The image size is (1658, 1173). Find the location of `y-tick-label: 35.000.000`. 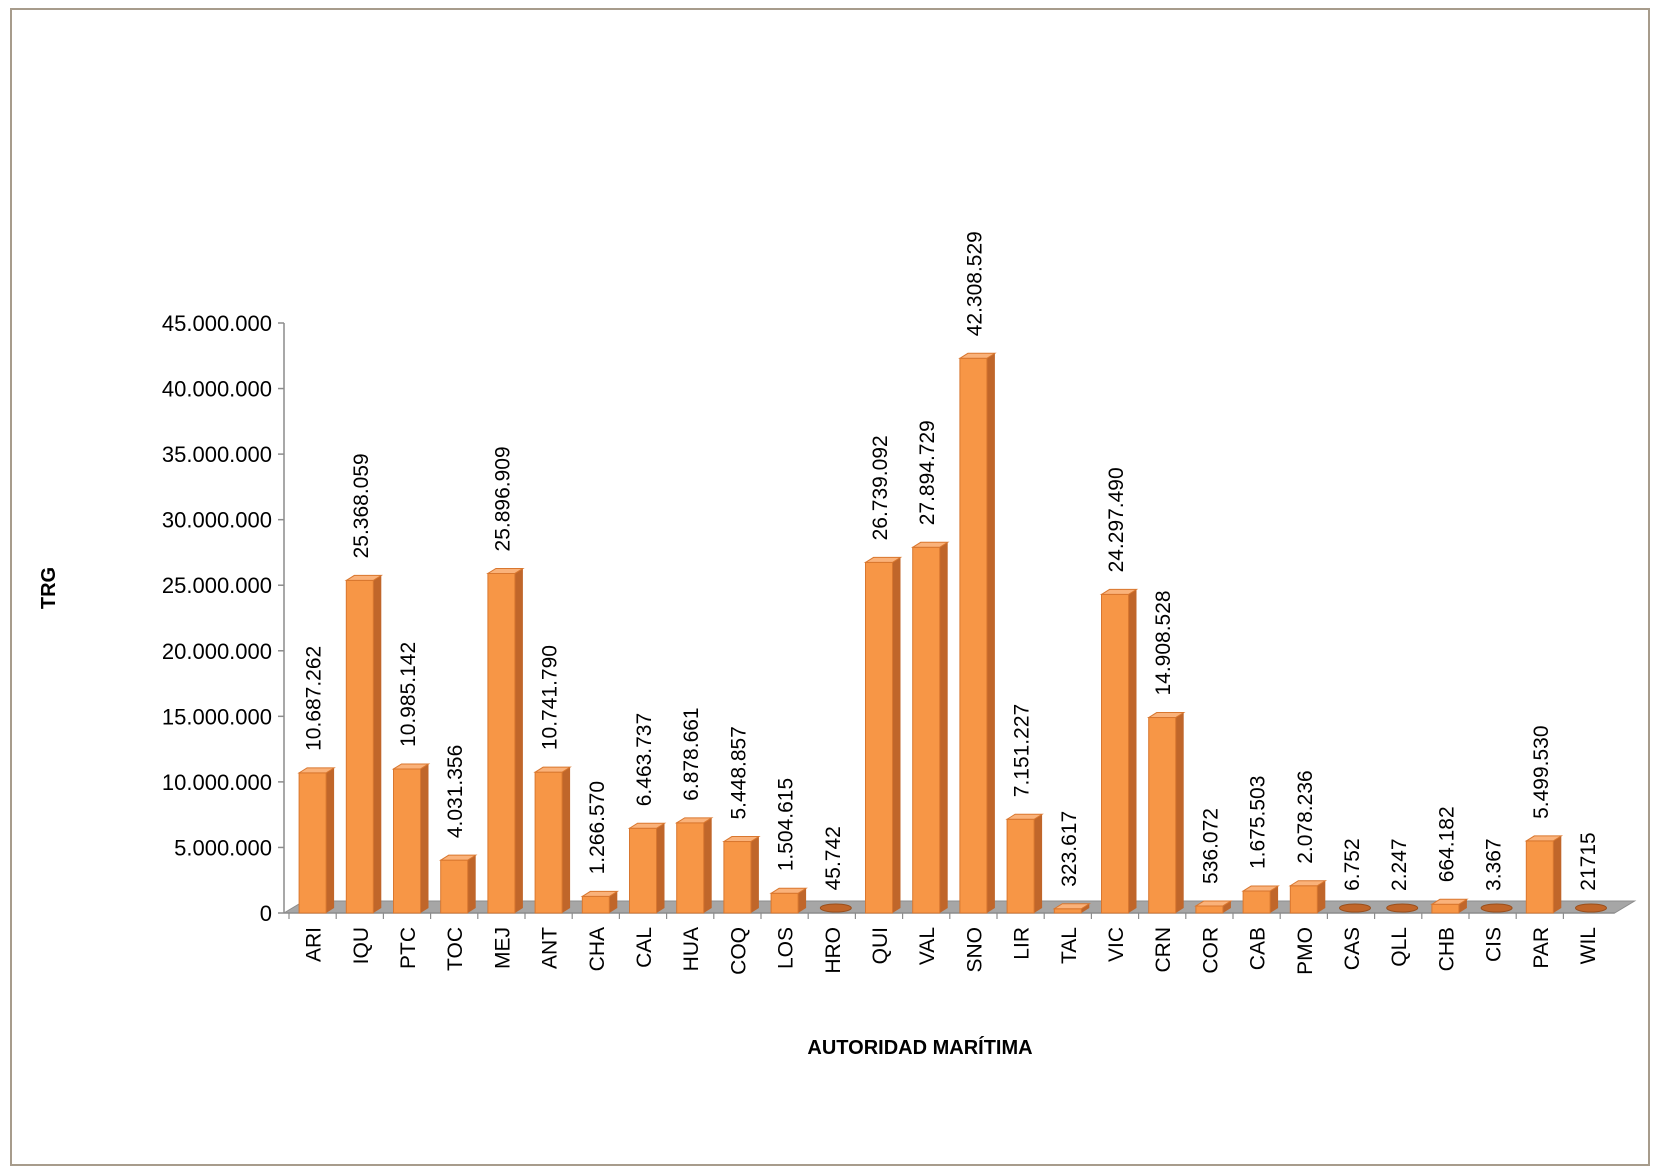

y-tick-label: 35.000.000 is located at coordinates (217, 454).